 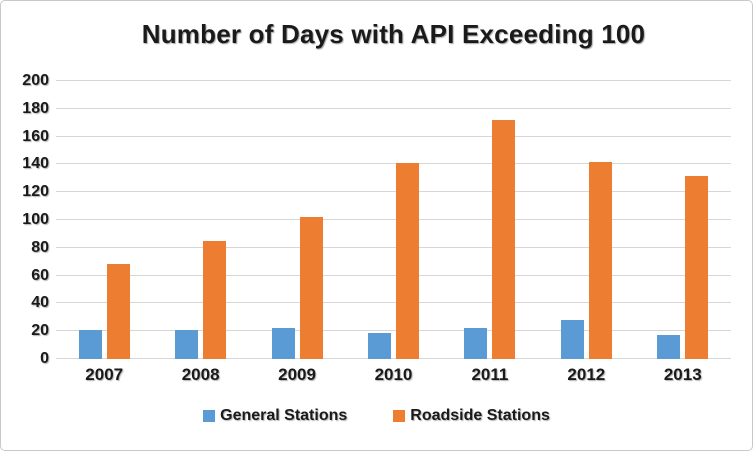 I want to click on y-axis: 0 20 40 60 80 100 120 140 160 180 200, so click(x=28, y=219).